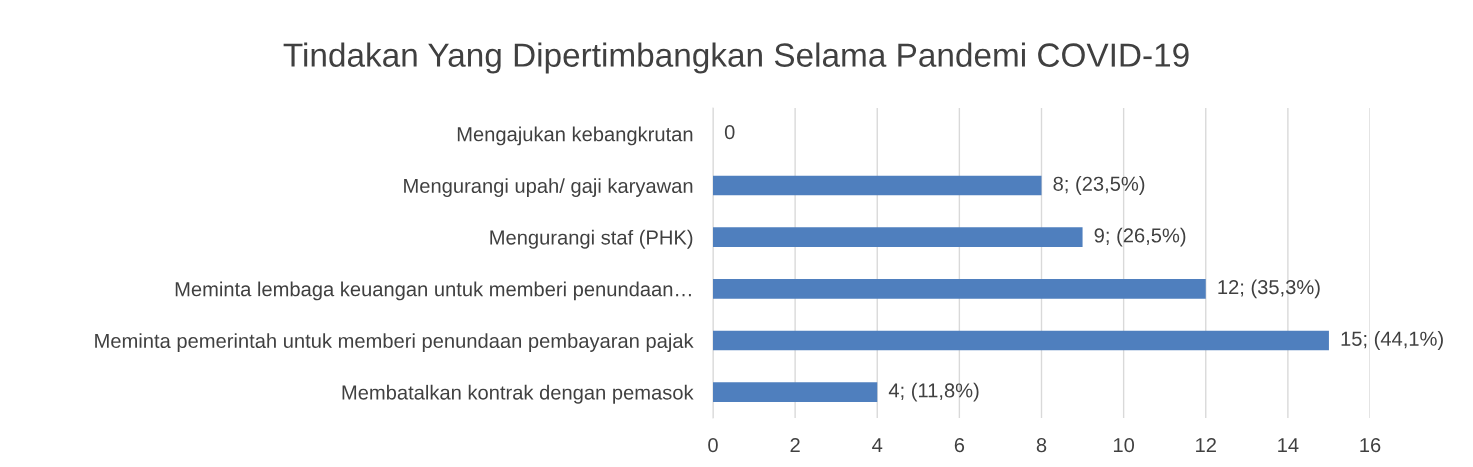 The width and height of the screenshot is (1473, 467). What do you see at coordinates (1140, 237) in the screenshot?
I see `data-label: 9; (26,5%)` at bounding box center [1140, 237].